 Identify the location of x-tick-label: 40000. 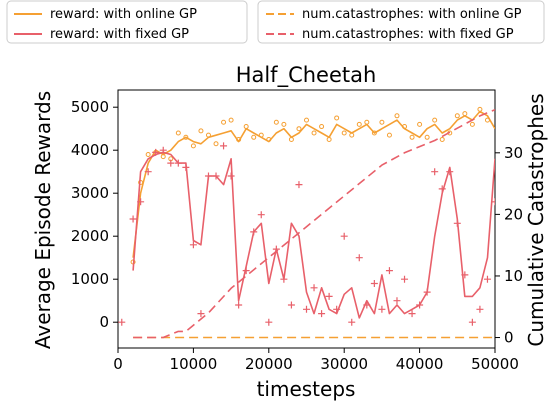
(420, 364).